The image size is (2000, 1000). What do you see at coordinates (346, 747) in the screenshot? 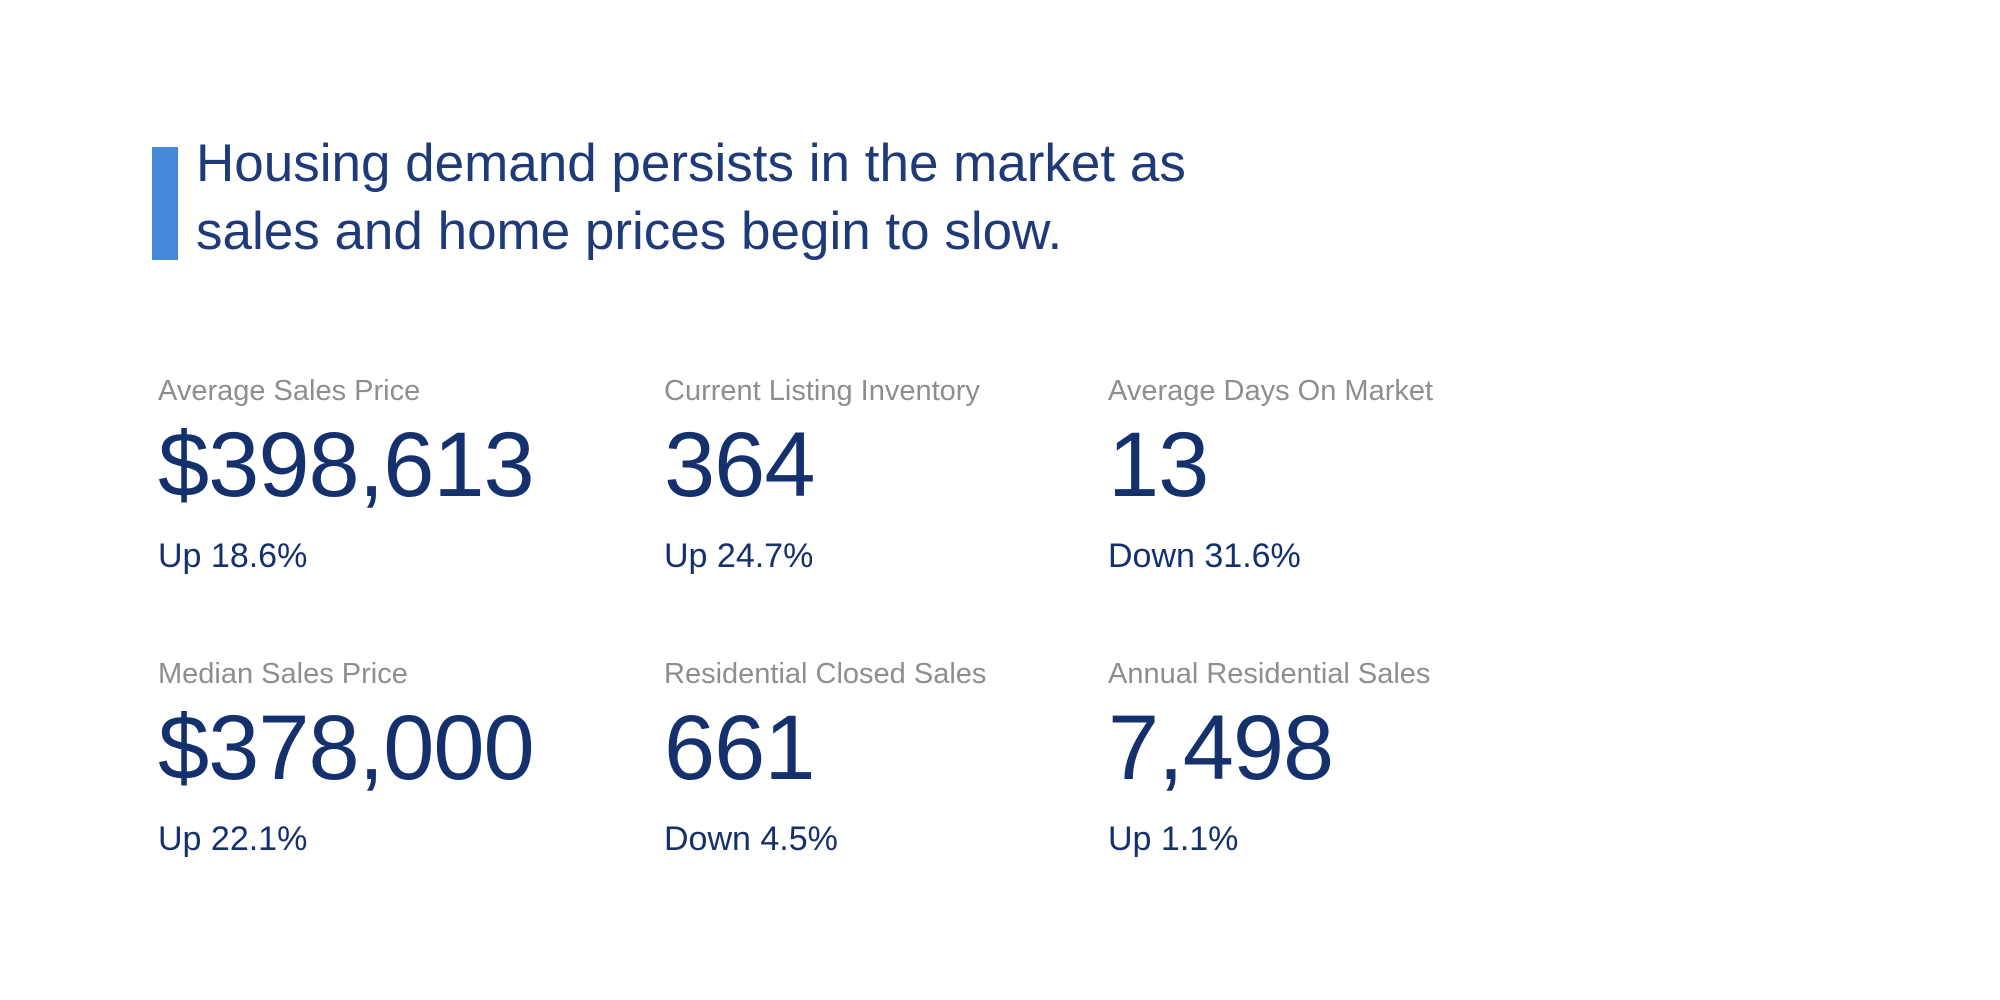
I see `stat-value: $378,000` at bounding box center [346, 747].